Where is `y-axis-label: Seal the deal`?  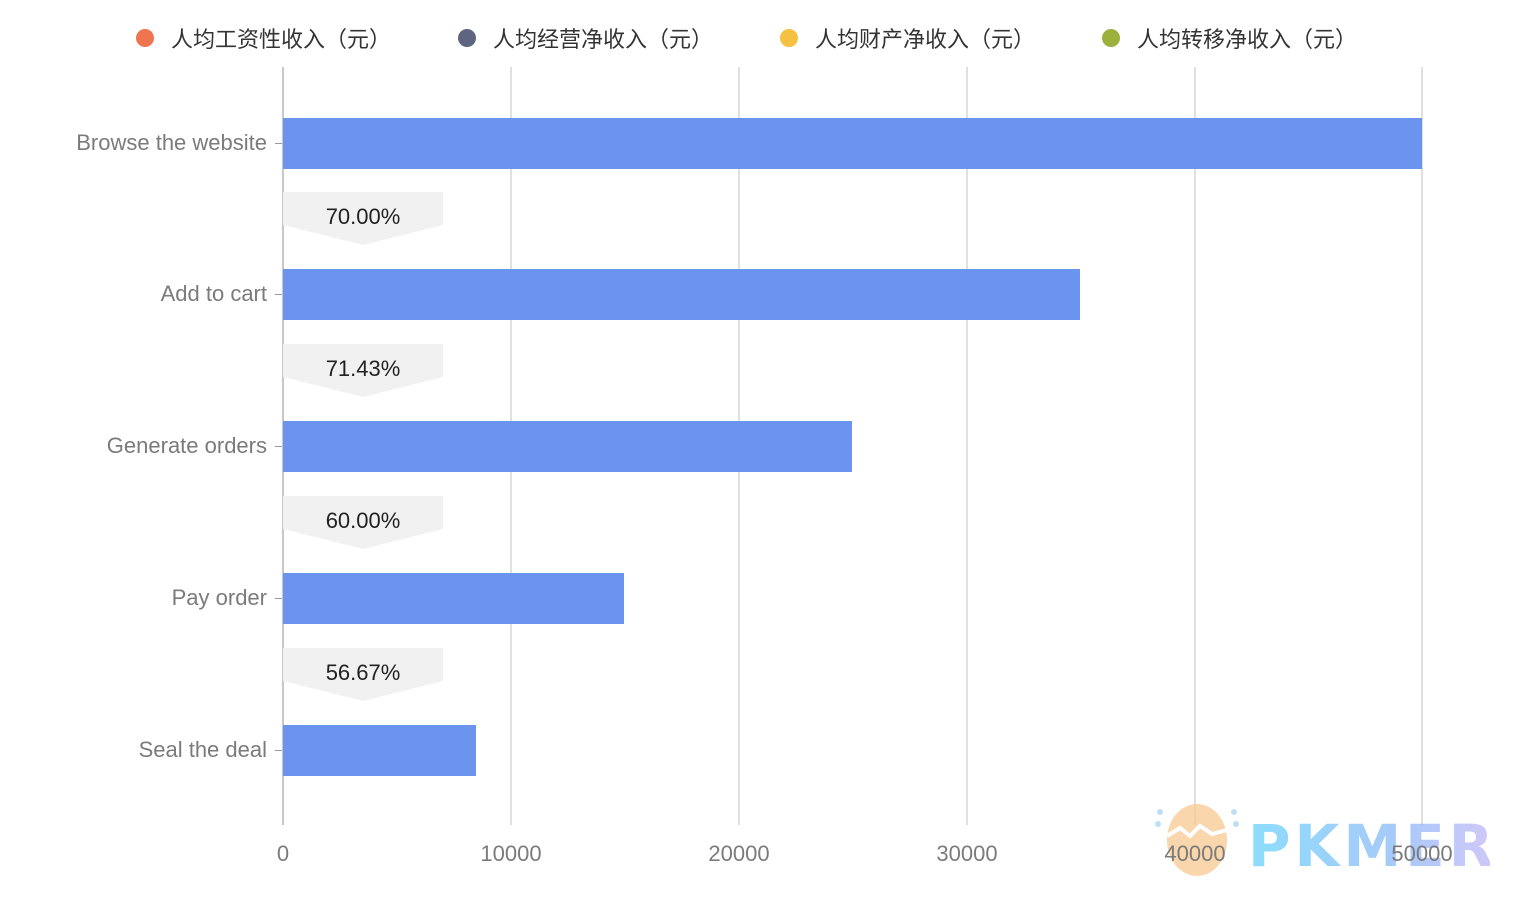 y-axis-label: Seal the deal is located at coordinates (202, 749).